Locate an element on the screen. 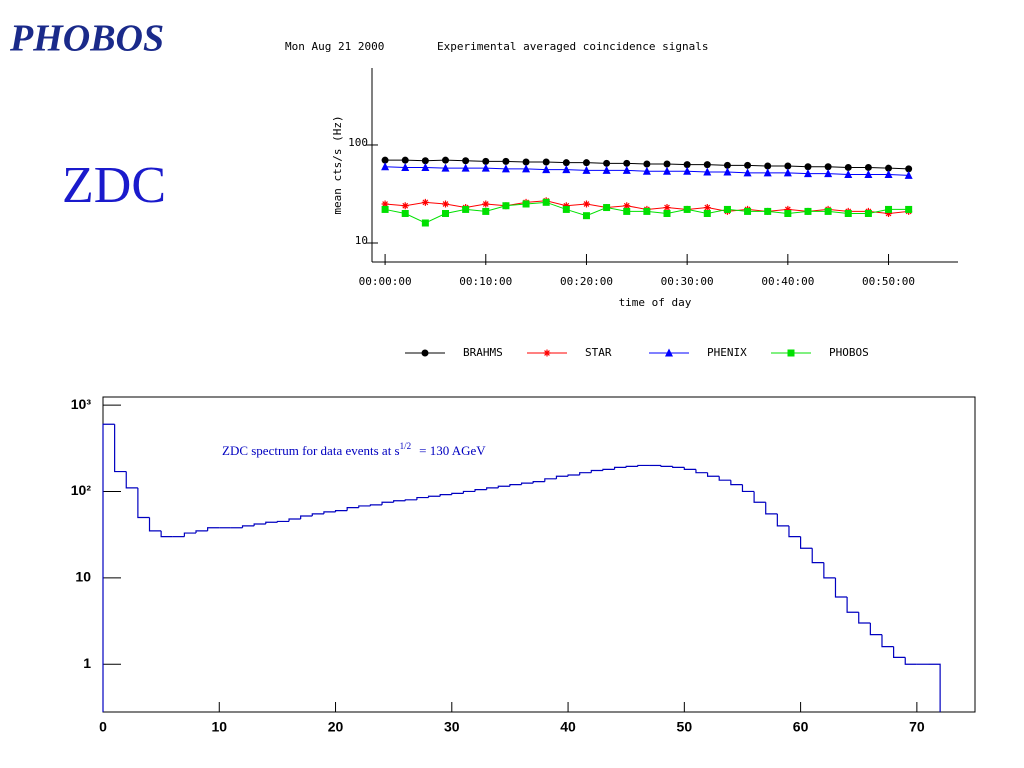  x-tick-label: 00:40:00 is located at coordinates (787, 281).